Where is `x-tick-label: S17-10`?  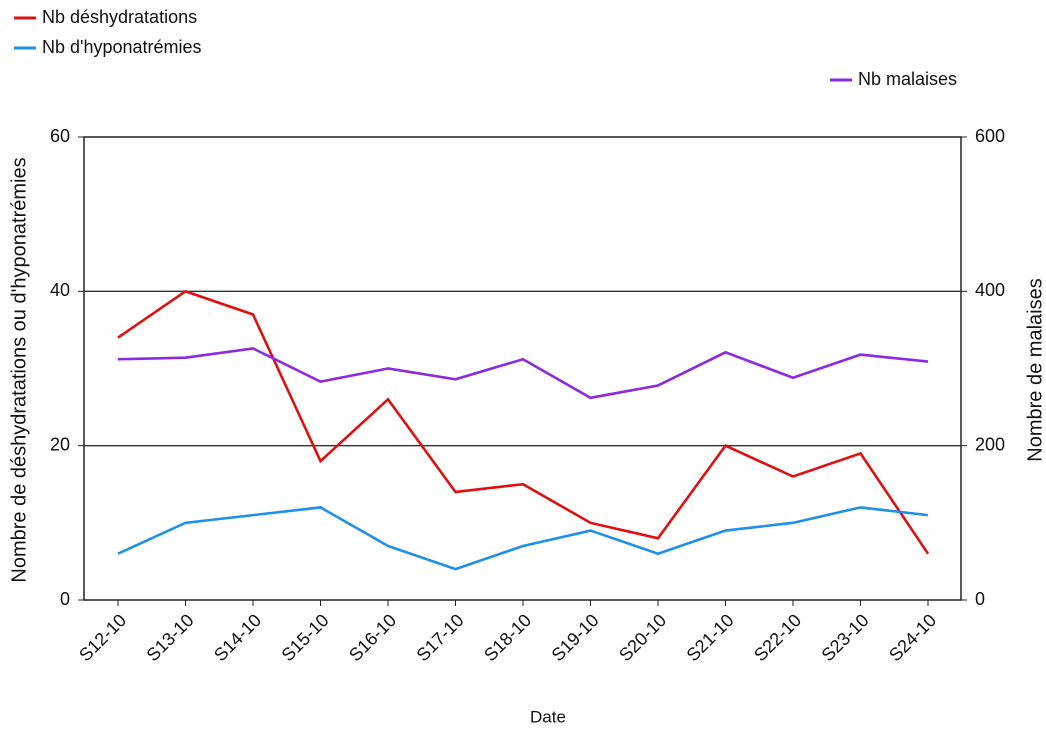 x-tick-label: S17-10 is located at coordinates (439, 637).